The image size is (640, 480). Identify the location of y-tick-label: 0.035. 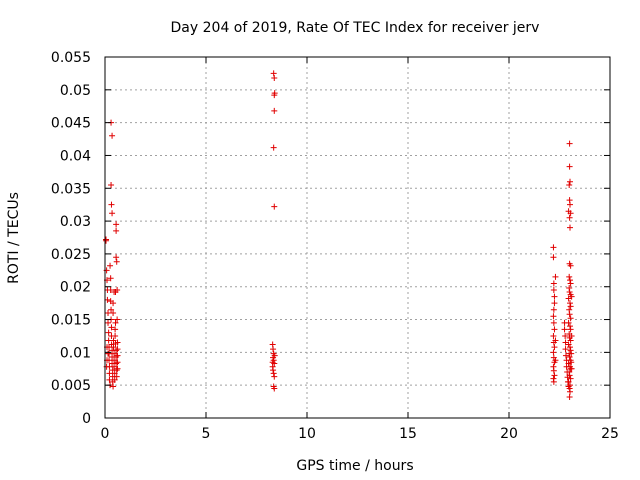
(71, 189).